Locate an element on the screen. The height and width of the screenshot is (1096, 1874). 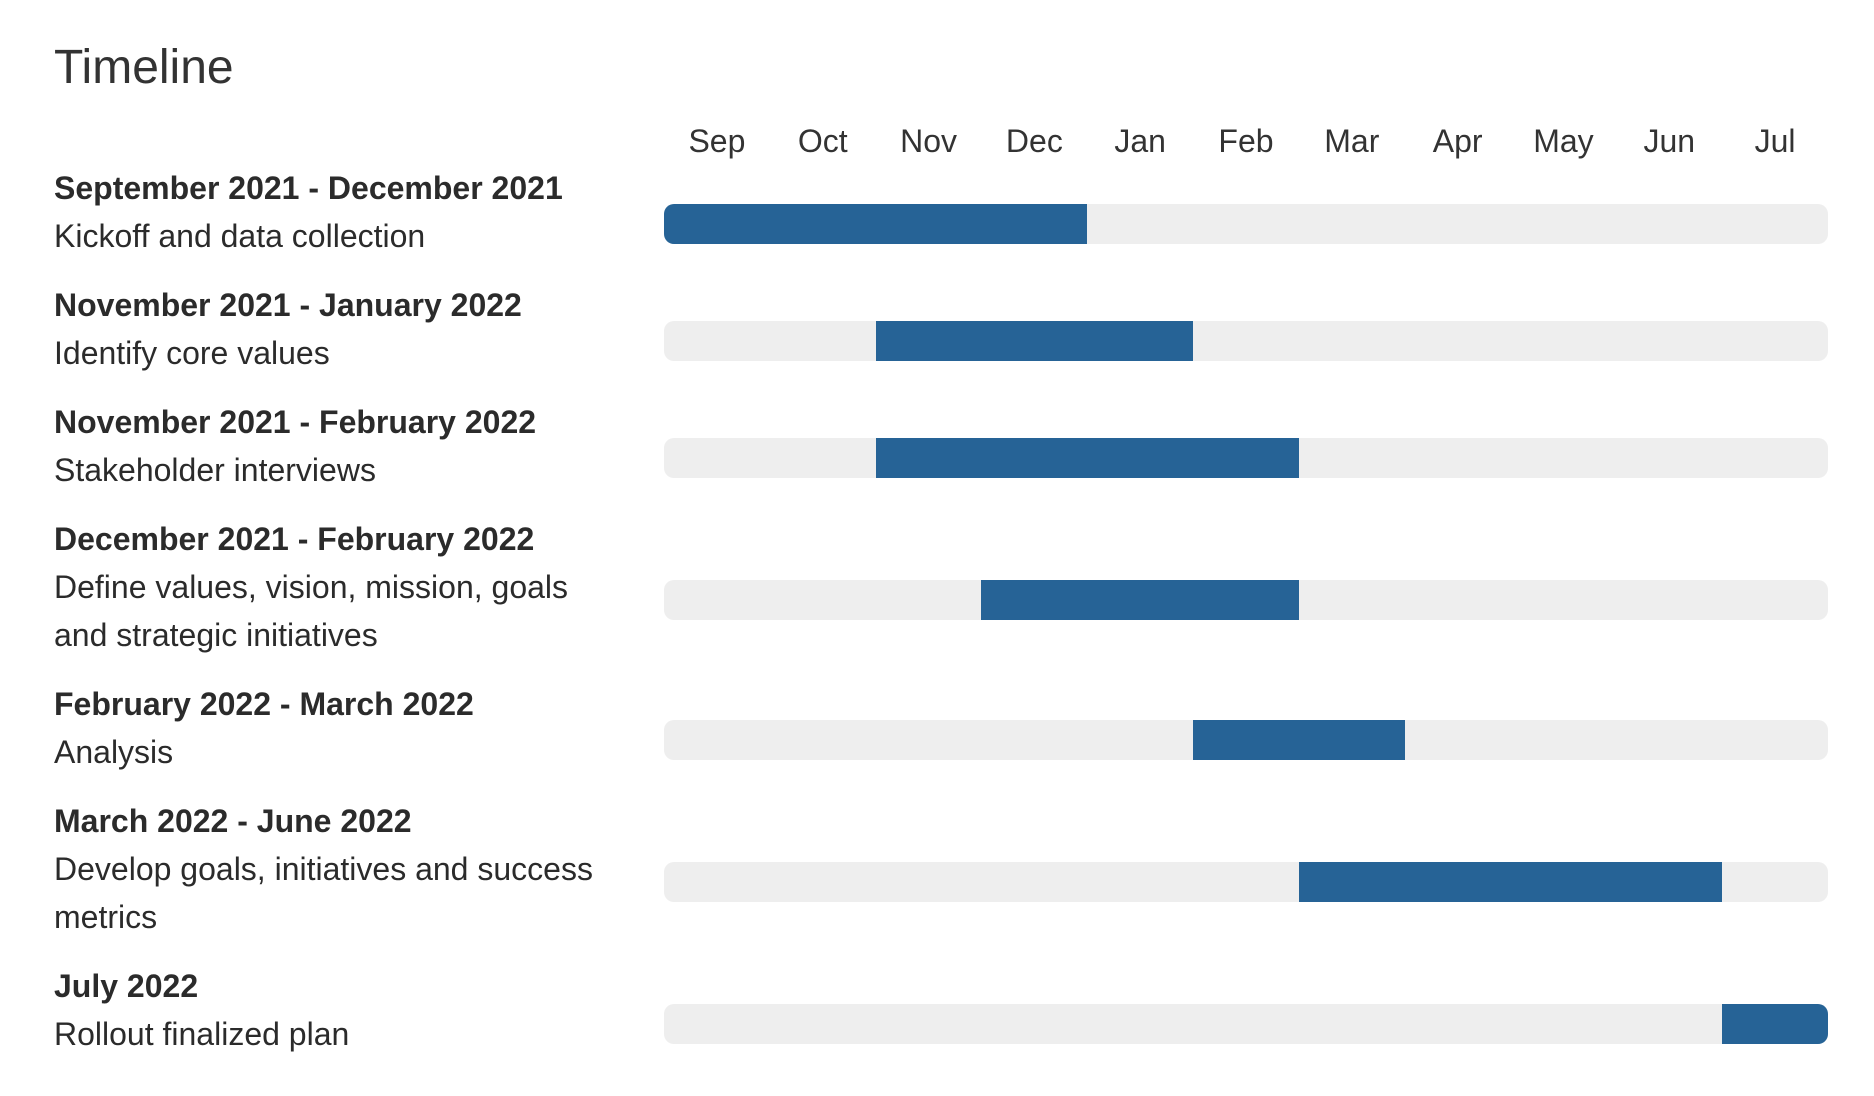
month-label-apr: Apr is located at coordinates (1457, 141).